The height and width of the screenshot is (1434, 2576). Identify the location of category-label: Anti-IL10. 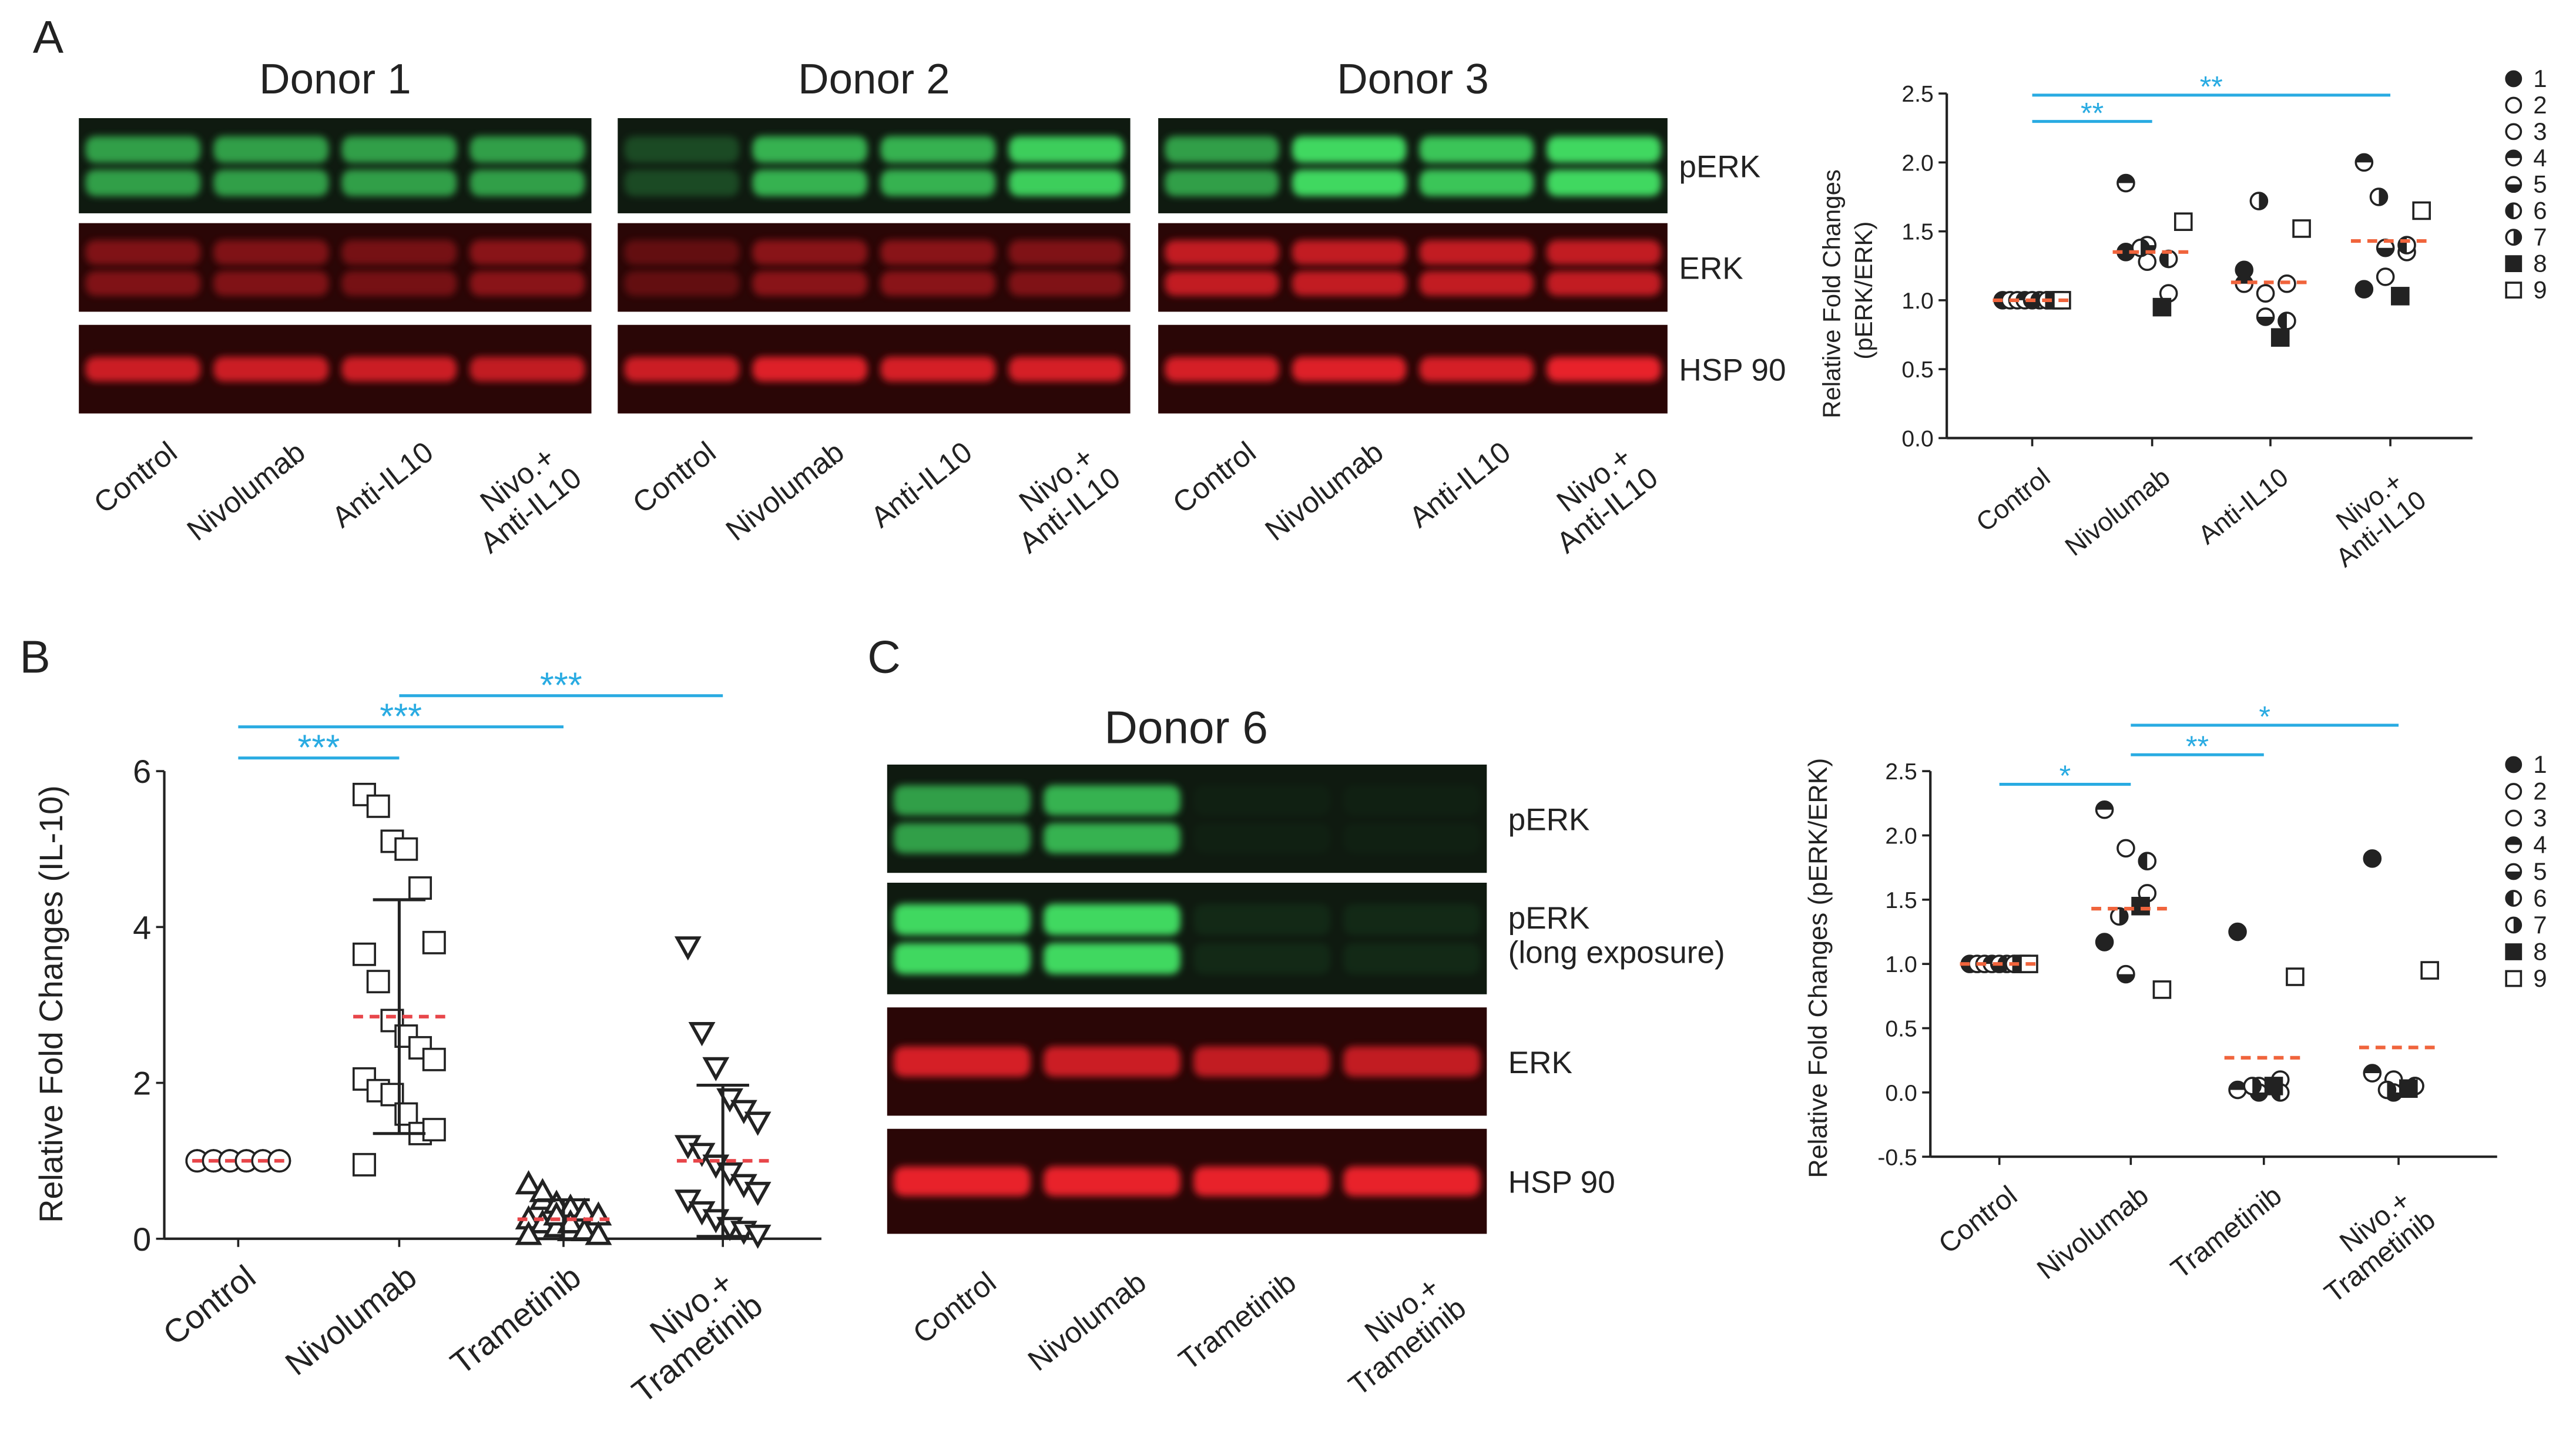
(2243, 507).